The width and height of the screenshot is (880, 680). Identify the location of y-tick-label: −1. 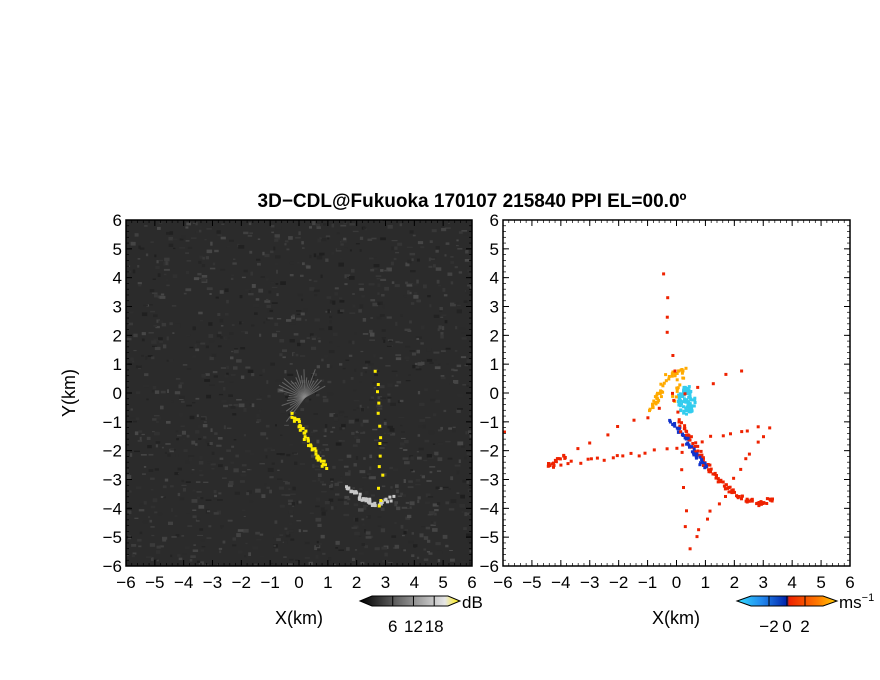
(112, 422).